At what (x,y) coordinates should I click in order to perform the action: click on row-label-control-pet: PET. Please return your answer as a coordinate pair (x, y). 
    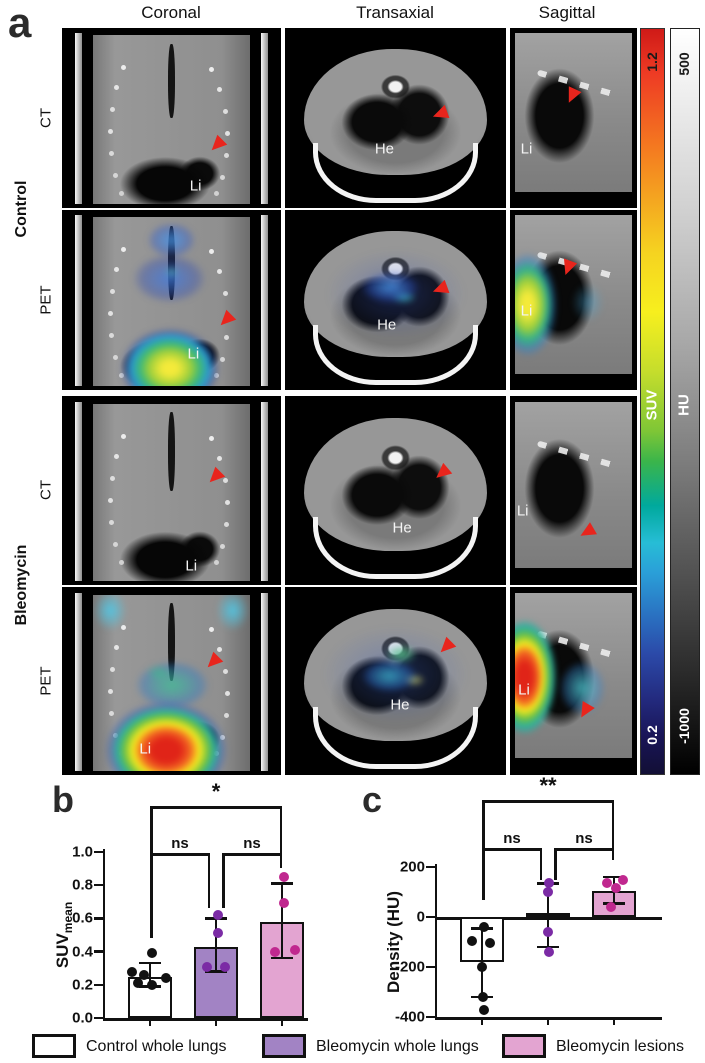
    Looking at the image, I should click on (46, 300).